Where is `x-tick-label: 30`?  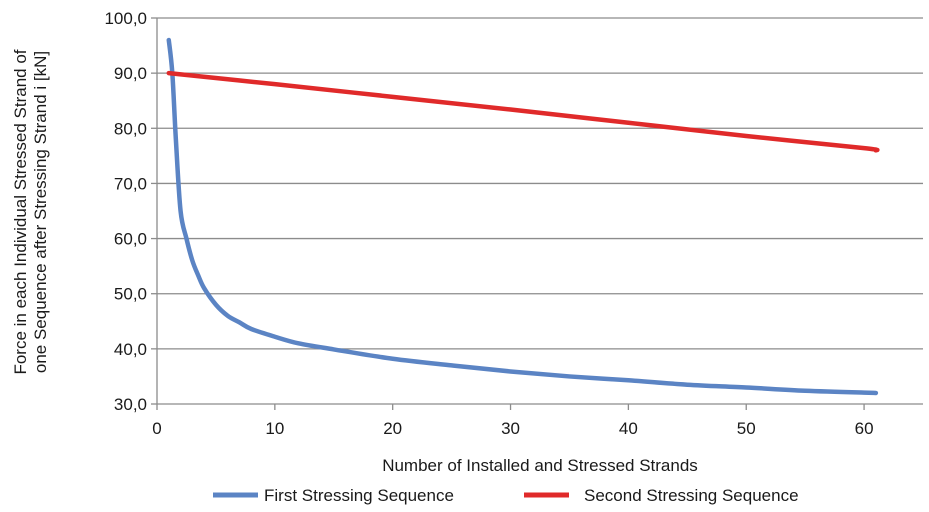
x-tick-label: 30 is located at coordinates (510, 428).